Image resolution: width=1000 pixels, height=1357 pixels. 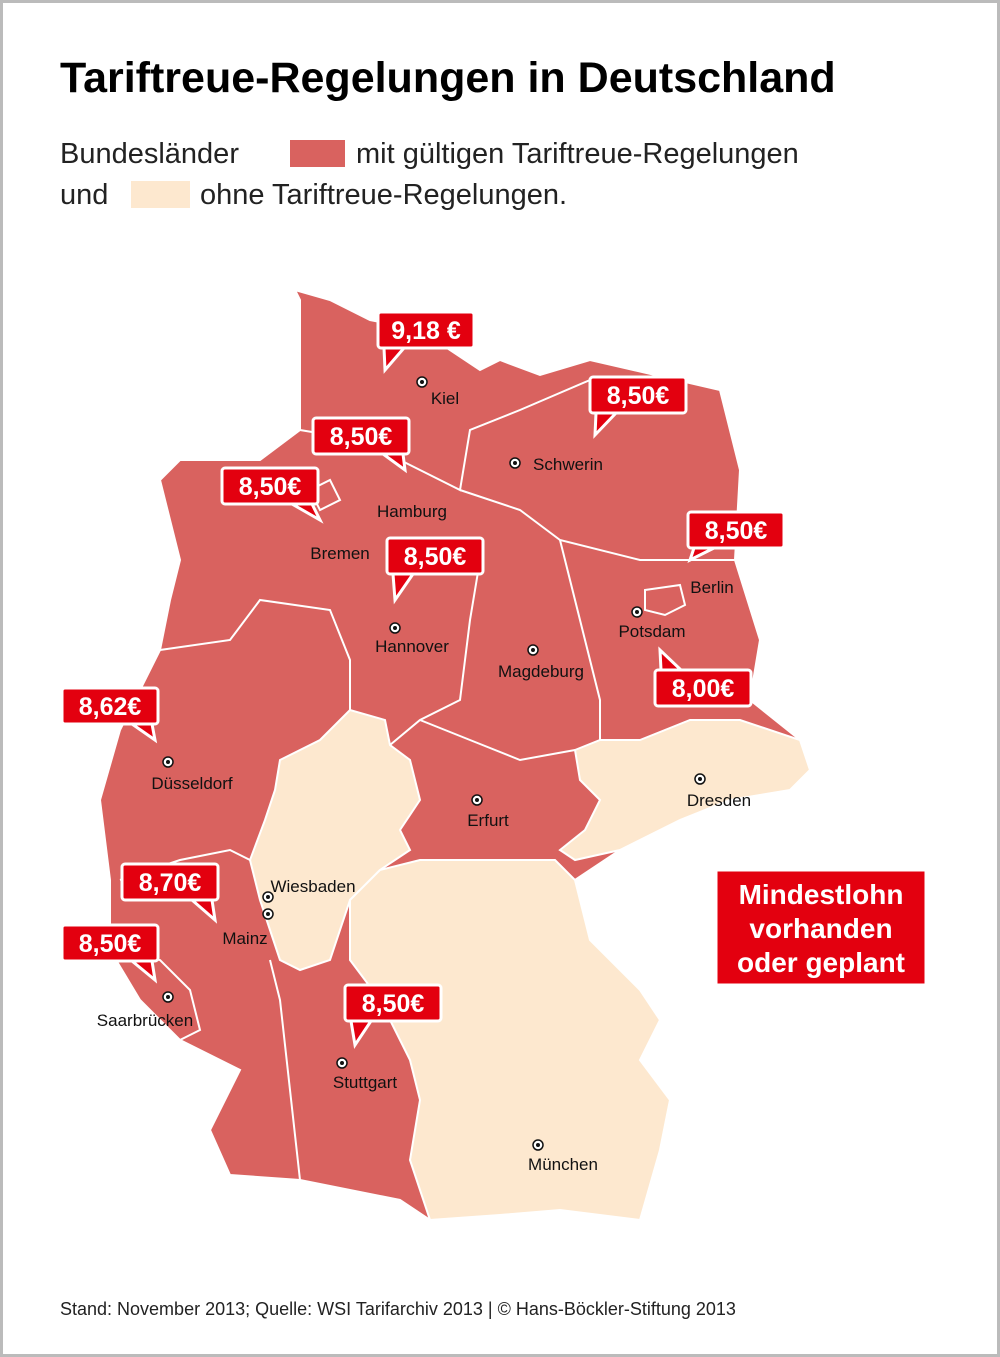 I want to click on city-label: Dresden, so click(x=719, y=800).